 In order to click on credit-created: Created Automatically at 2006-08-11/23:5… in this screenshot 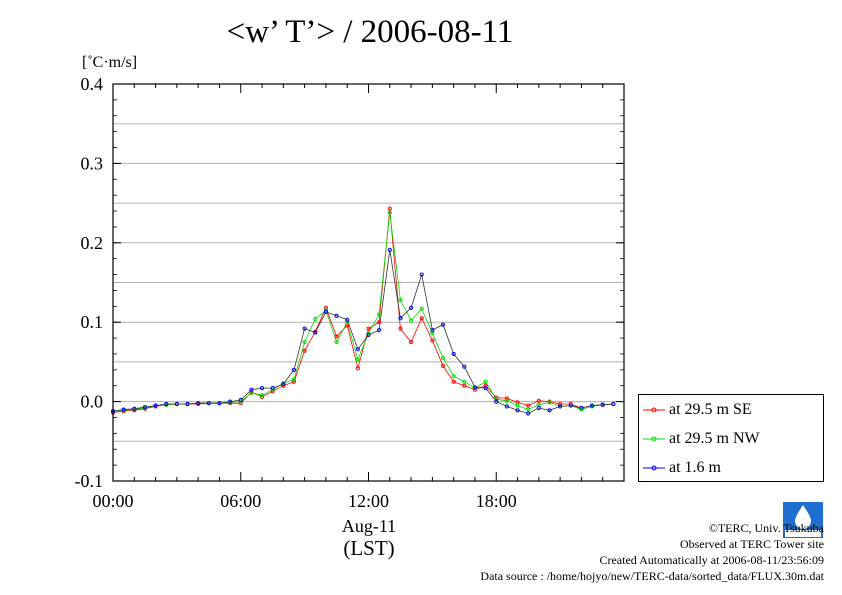, I will do `click(711, 560)`.